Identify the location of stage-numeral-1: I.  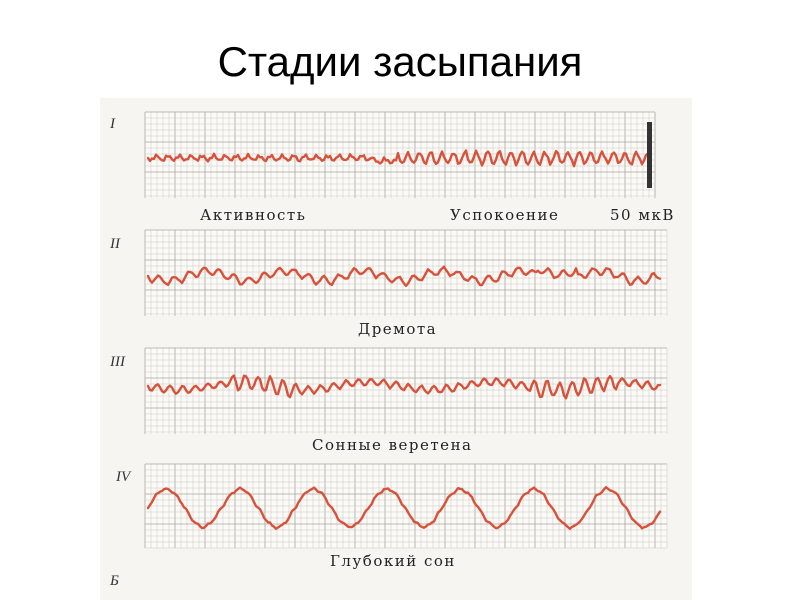
(112, 124).